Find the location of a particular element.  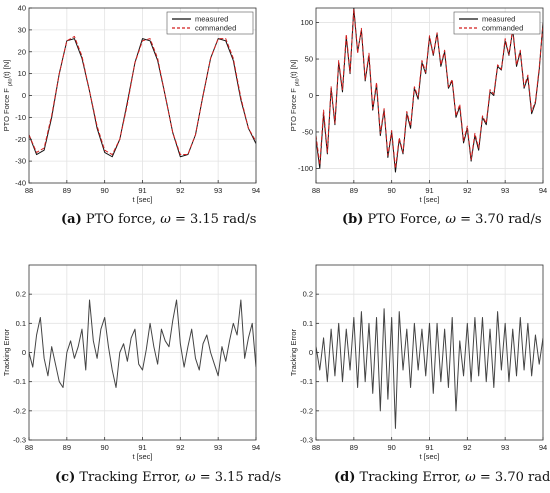

caption-c-text: Tracking Error, is located at coordinates (130, 477).